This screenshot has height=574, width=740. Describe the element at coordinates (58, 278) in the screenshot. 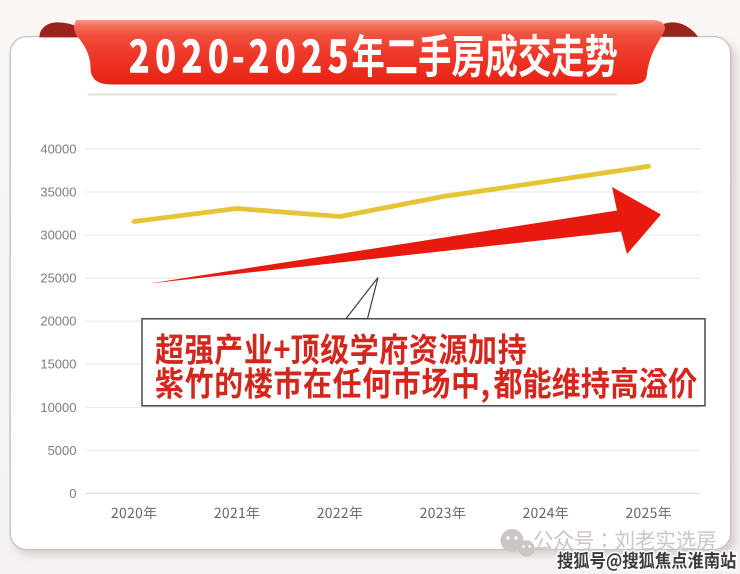

I see `svg-text: 25000` at that location.